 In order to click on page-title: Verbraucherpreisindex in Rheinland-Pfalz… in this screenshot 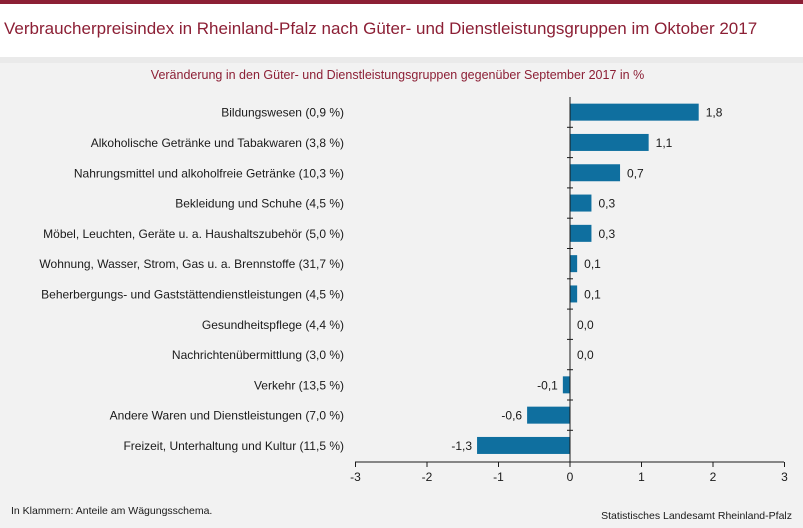, I will do `click(381, 28)`.